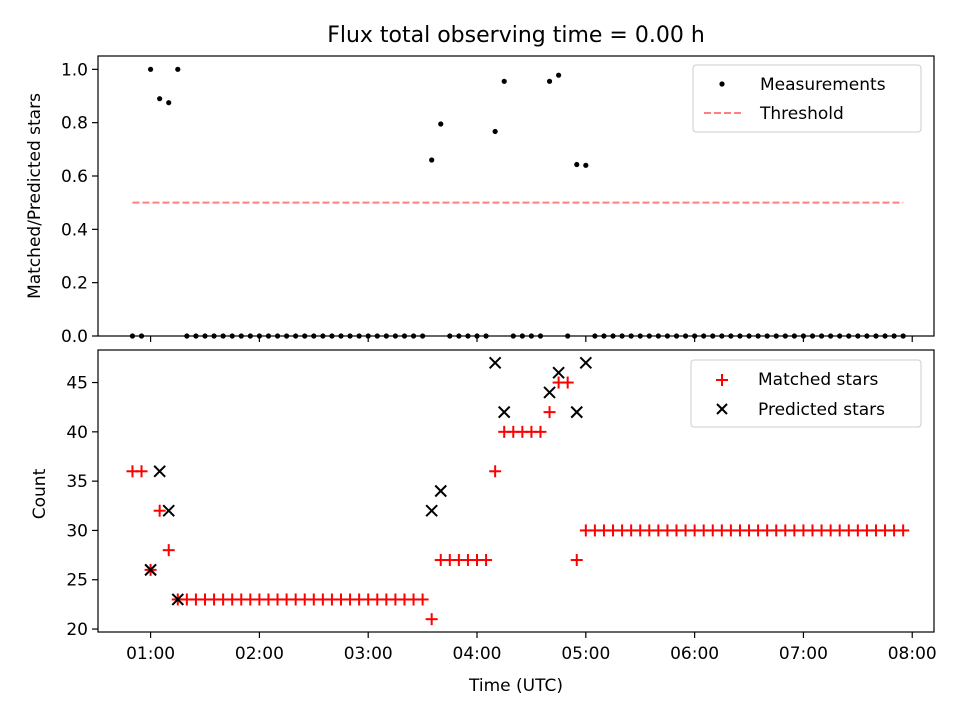 The image size is (960, 720). I want to click on count-y-tick-label: 30, so click(77, 531).